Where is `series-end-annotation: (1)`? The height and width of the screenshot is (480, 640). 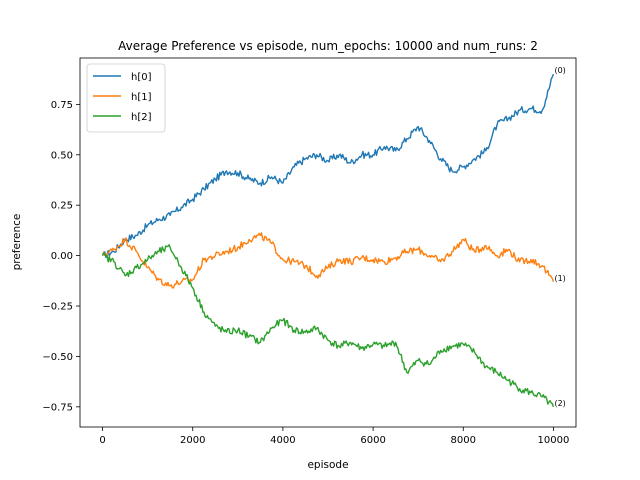 series-end-annotation: (1) is located at coordinates (559, 278).